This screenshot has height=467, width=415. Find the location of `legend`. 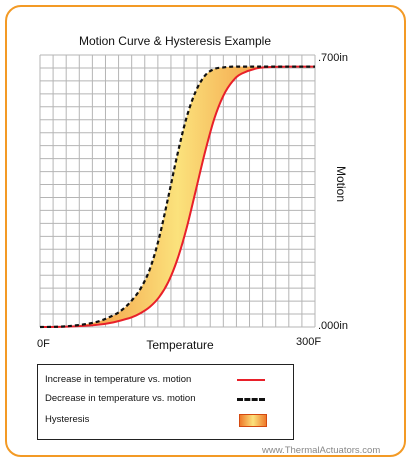

legend is located at coordinates (165, 402).